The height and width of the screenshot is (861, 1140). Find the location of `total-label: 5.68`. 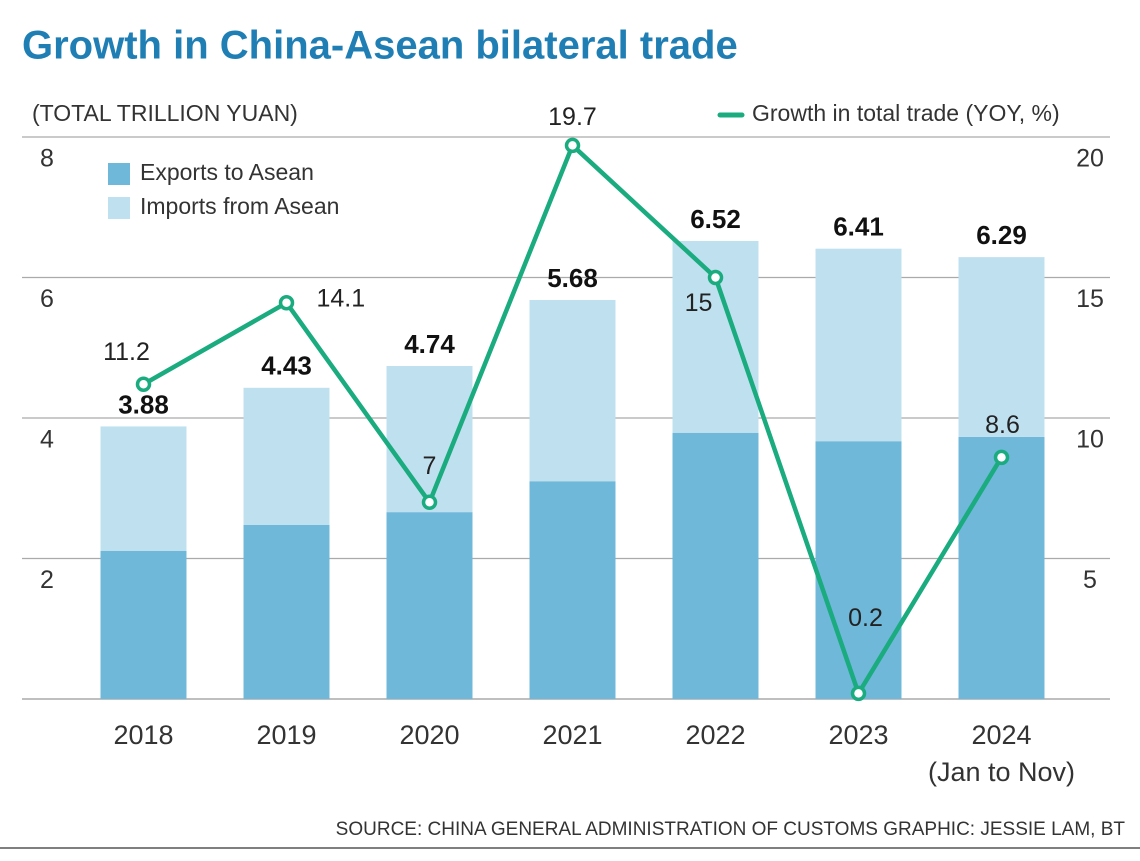

total-label: 5.68 is located at coordinates (572, 278).